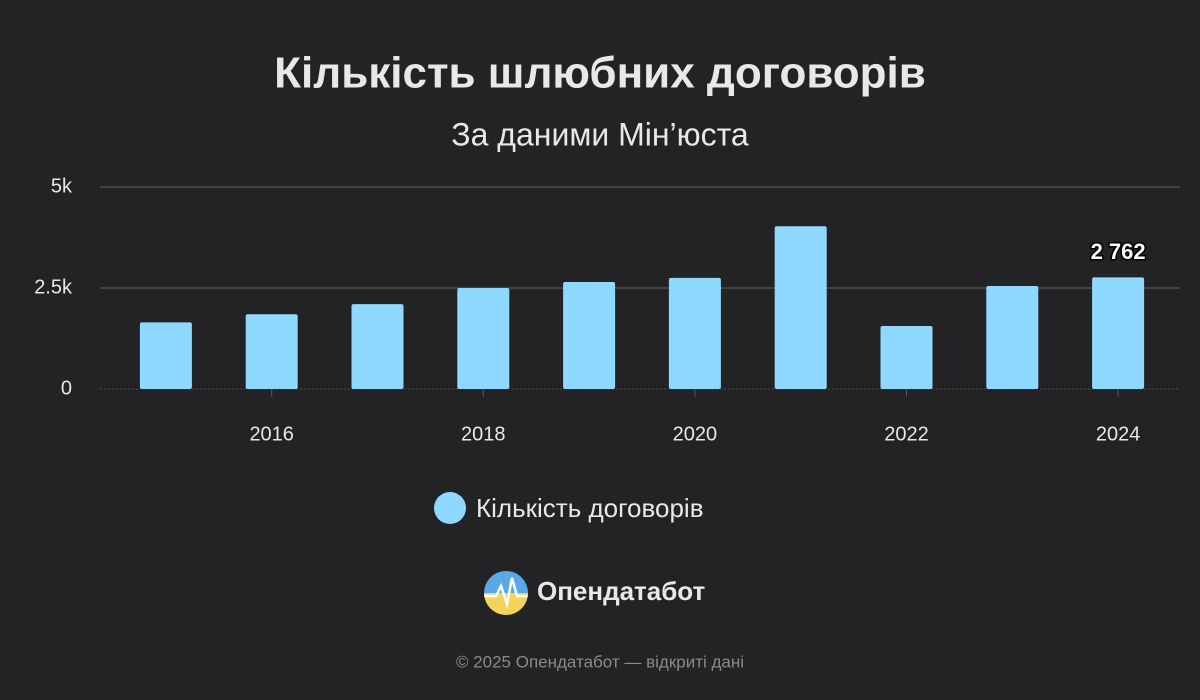  What do you see at coordinates (1118, 251) in the screenshot?
I see `value-label: 2 762` at bounding box center [1118, 251].